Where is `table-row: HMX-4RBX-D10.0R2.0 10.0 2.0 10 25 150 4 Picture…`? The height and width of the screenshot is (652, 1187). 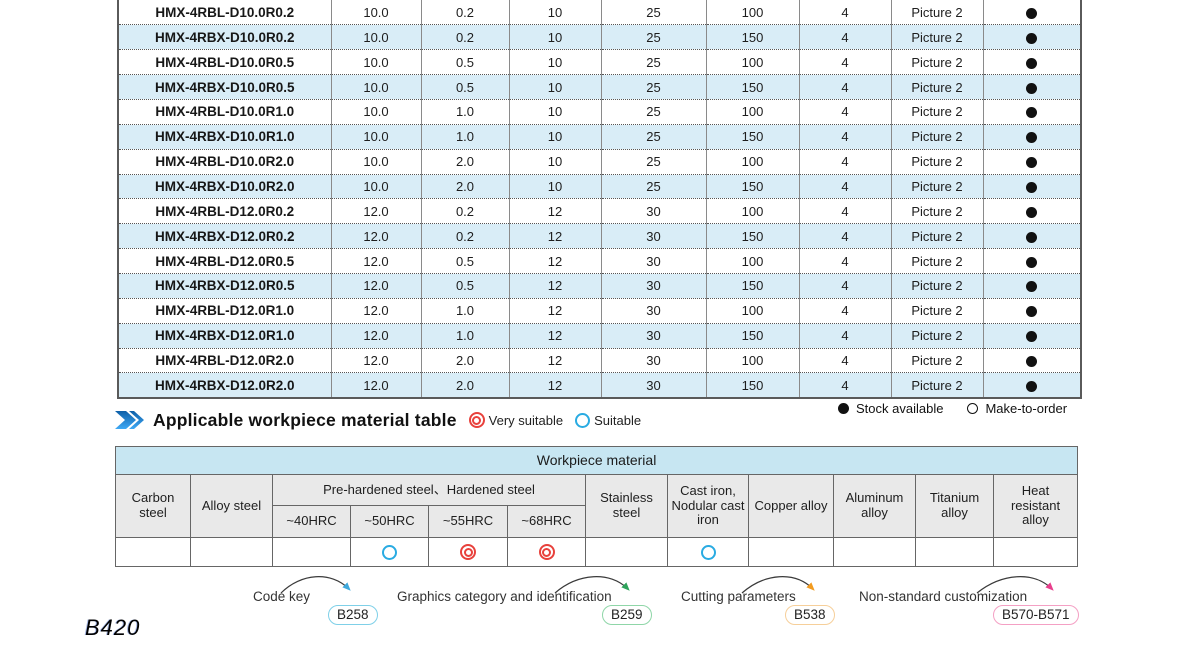 table-row: HMX-4RBX-D10.0R2.0 10.0 2.0 10 25 150 4 Picture… is located at coordinates (599, 186).